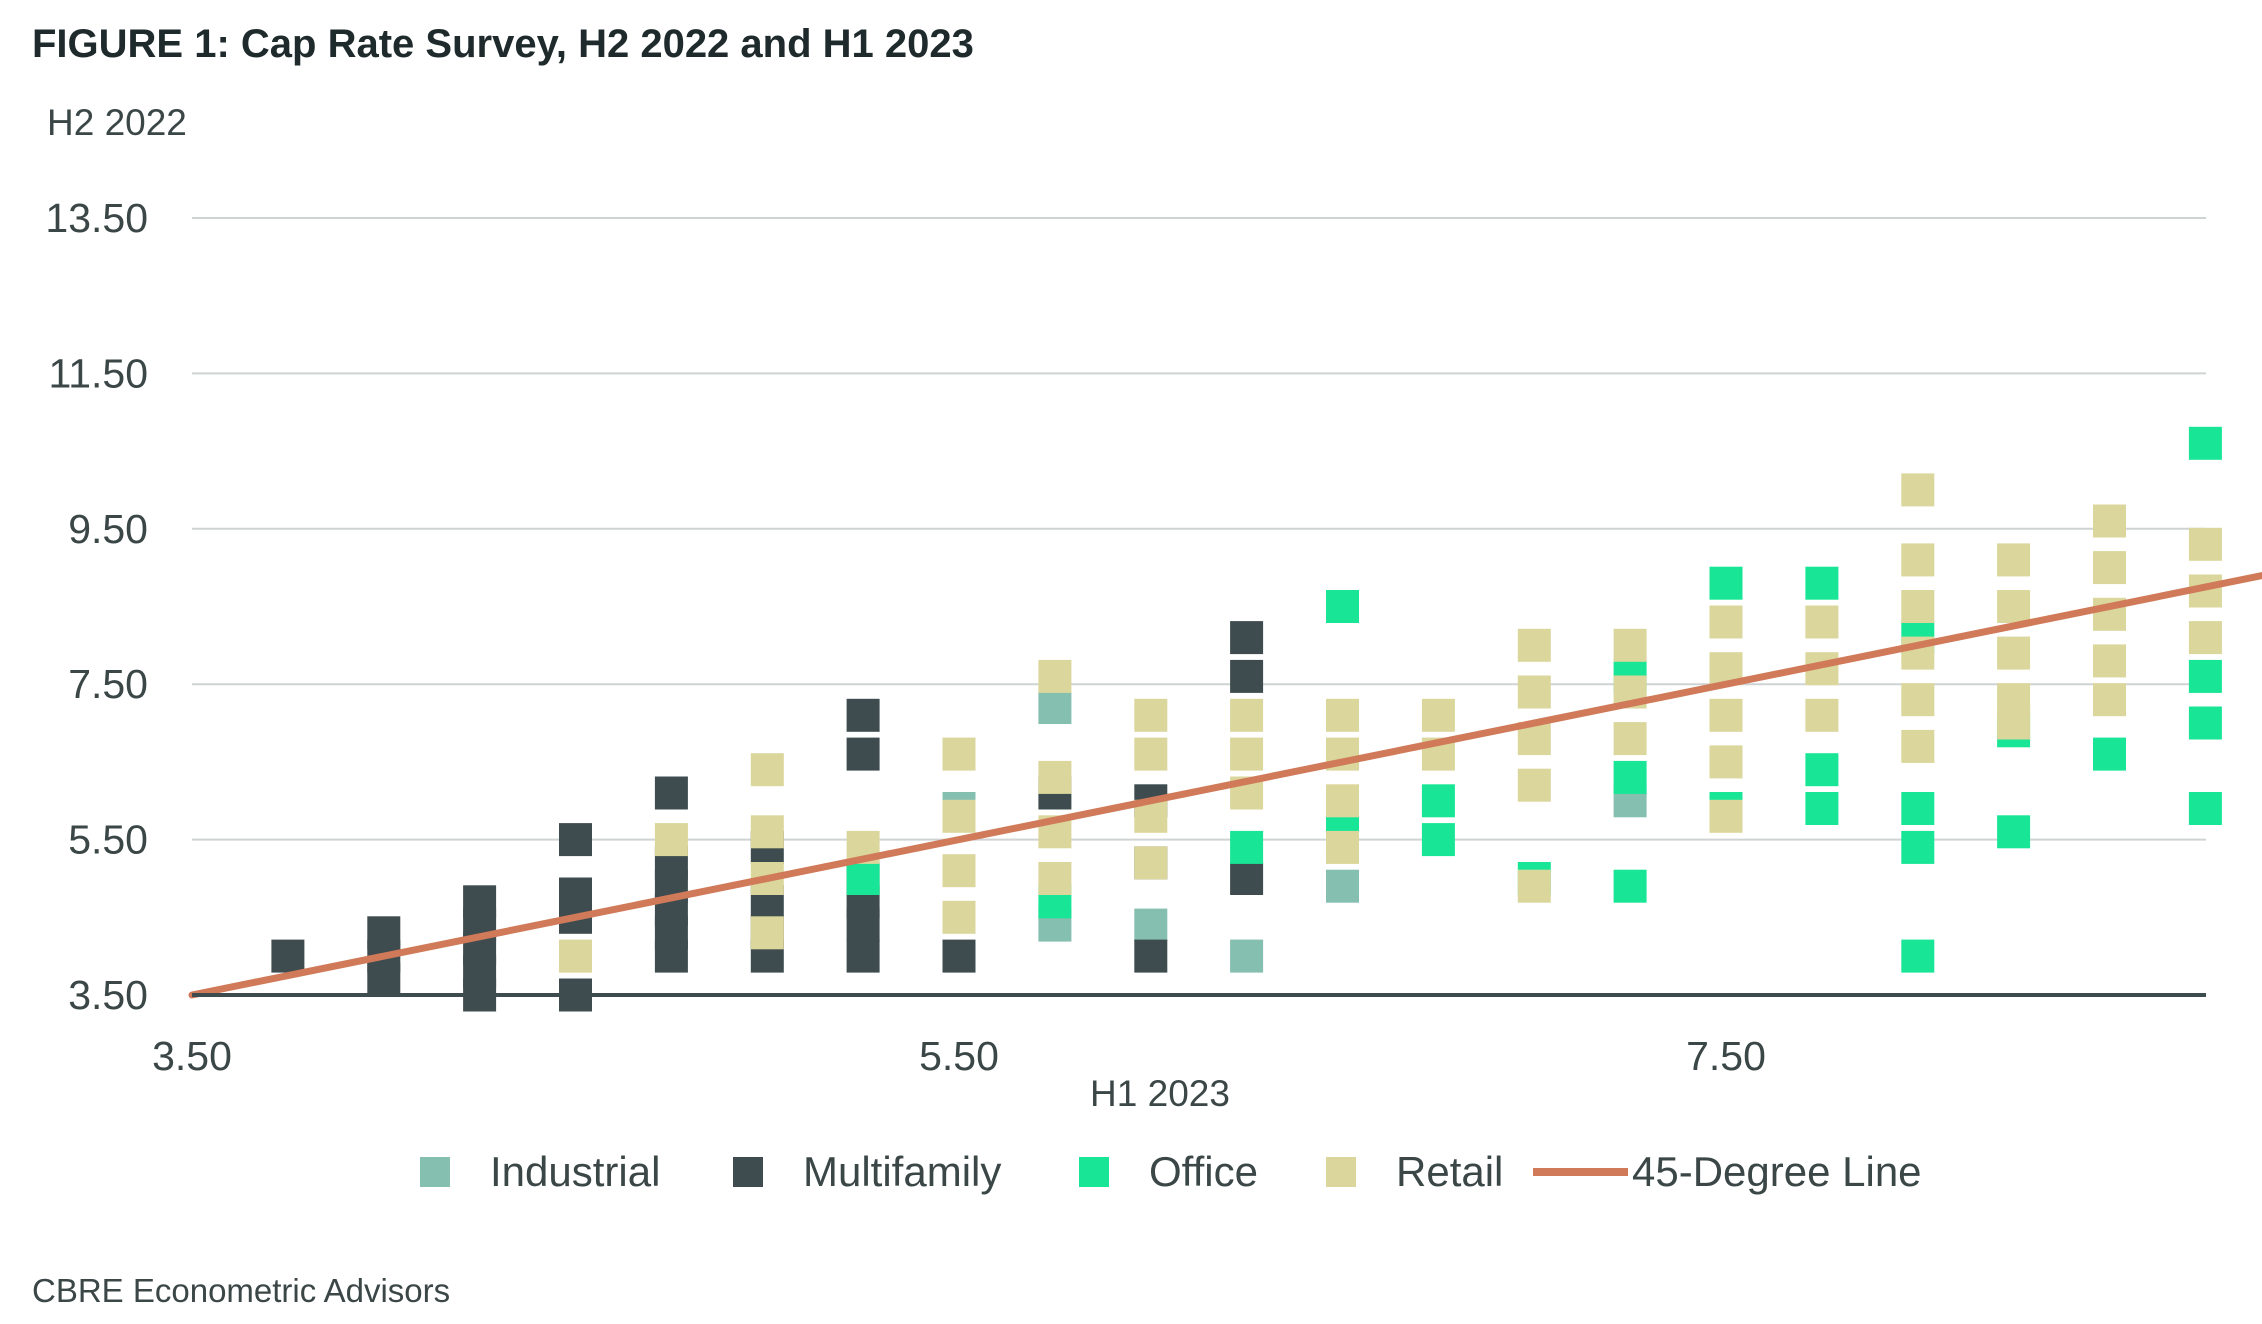 Image resolution: width=2262 pixels, height=1324 pixels. Describe the element at coordinates (435, 1172) in the screenshot. I see `legend-swatch-industrial` at that location.